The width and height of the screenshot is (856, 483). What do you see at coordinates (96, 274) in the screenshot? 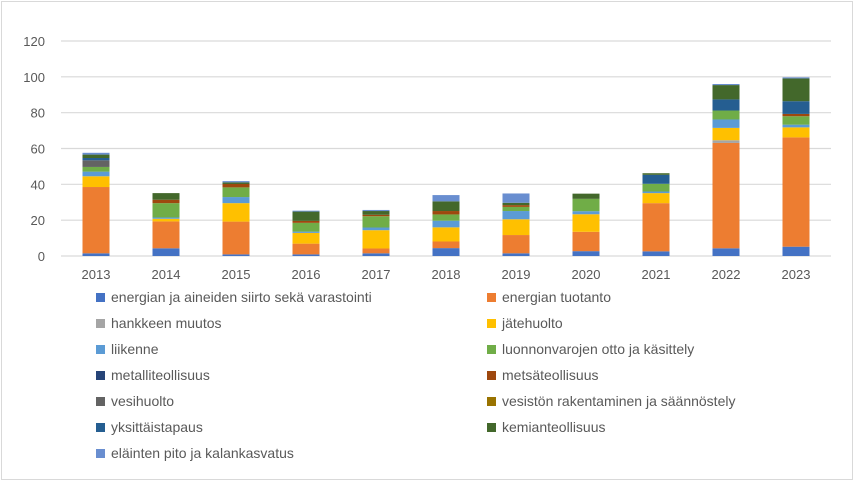
I see `x-tick-label: 2013` at bounding box center [96, 274].